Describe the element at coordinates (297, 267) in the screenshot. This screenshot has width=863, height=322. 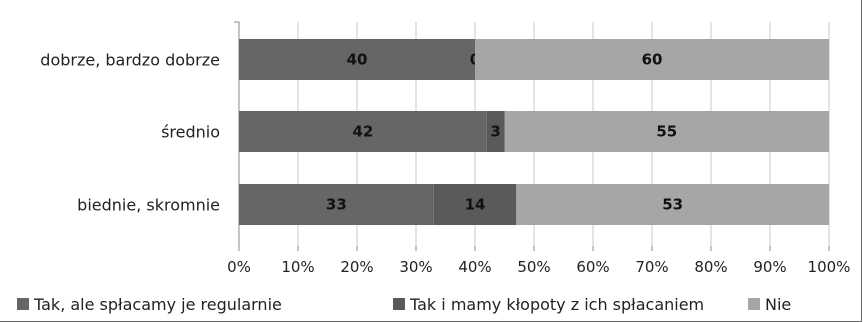
I see `x-tick-label: 10%` at that location.